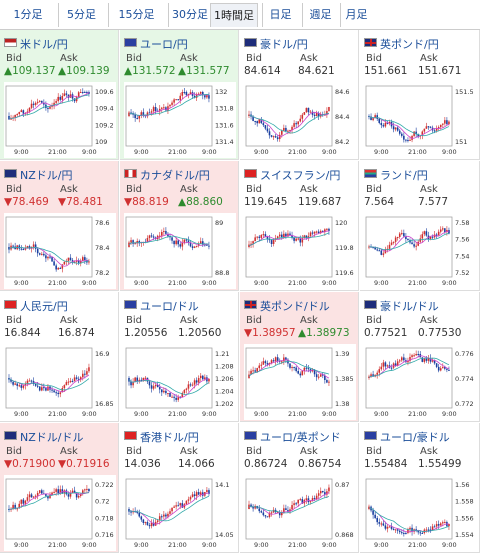 The width and height of the screenshot is (480, 553). I want to click on y-tick-label: 151.5, so click(464, 92).